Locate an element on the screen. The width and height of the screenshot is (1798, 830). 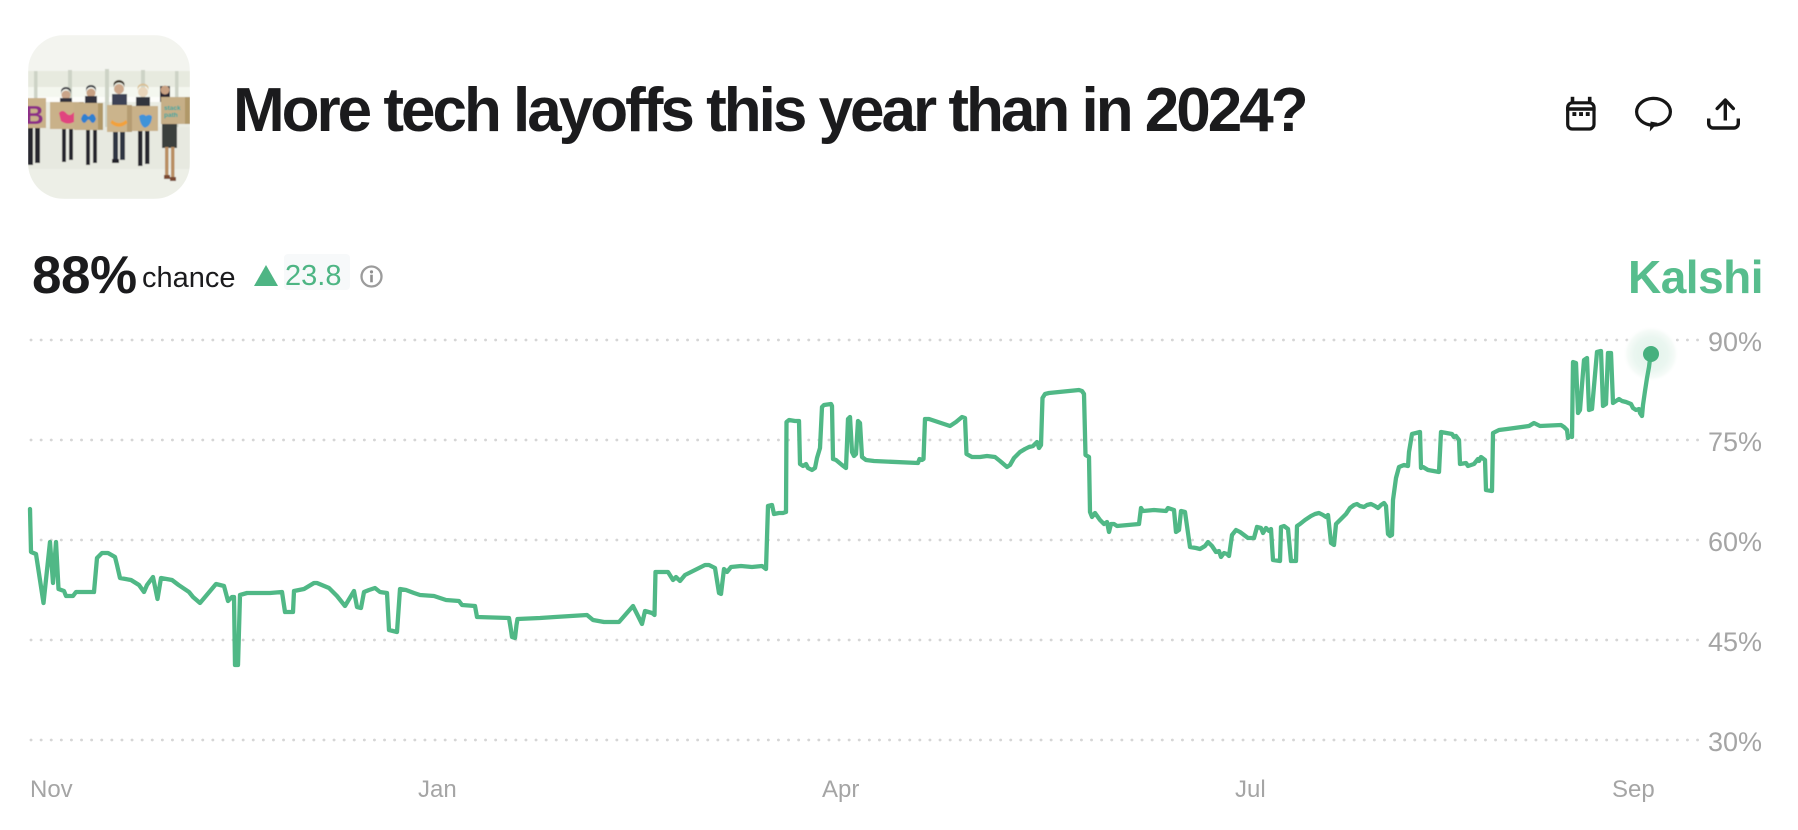
svg-text: 60% is located at coordinates (1735, 542).